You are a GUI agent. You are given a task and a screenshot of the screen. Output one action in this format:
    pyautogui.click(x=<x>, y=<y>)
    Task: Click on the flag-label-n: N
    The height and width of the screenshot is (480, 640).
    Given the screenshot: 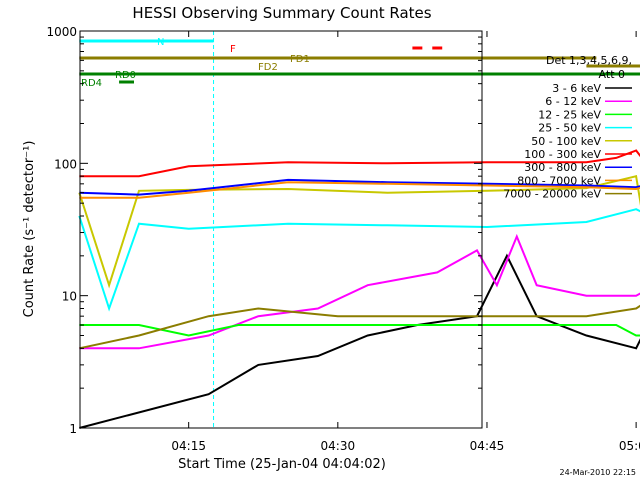 What is the action you would take?
    pyautogui.click(x=160, y=42)
    